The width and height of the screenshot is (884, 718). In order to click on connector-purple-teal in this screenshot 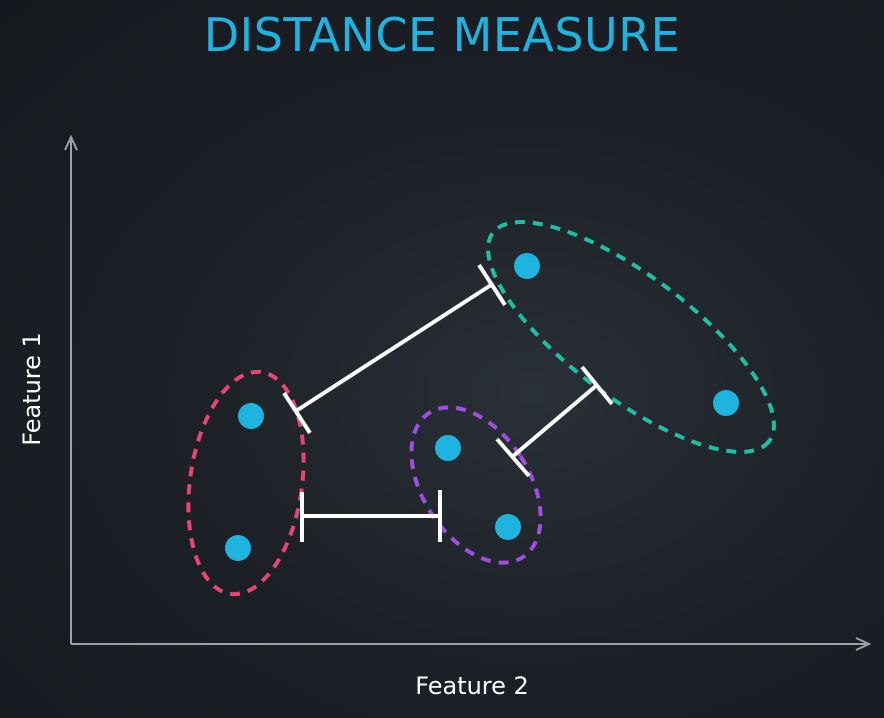, I will do `click(554, 421)`.